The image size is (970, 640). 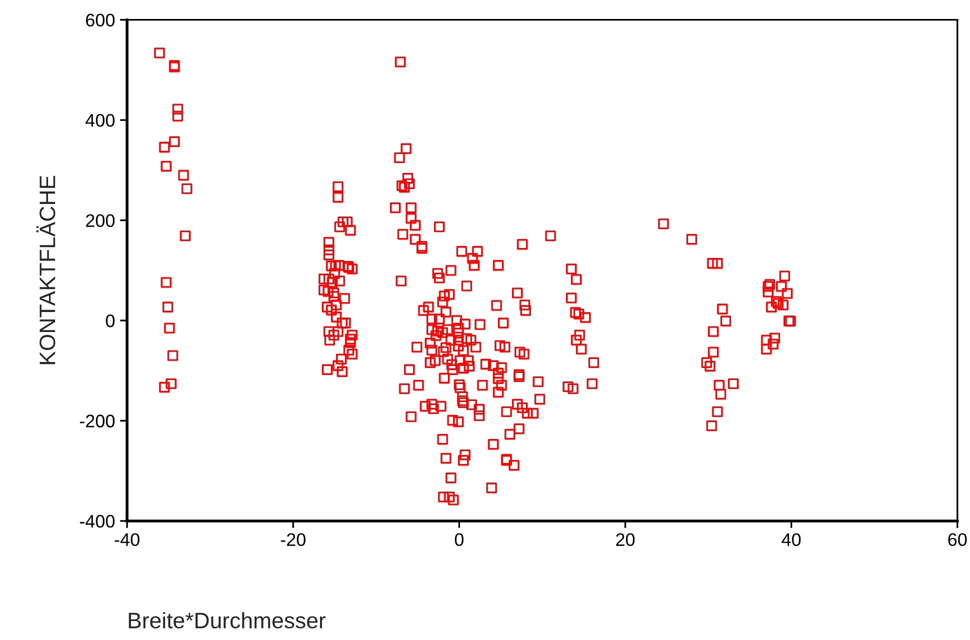 I want to click on y-tick-label: 0, so click(x=110, y=321).